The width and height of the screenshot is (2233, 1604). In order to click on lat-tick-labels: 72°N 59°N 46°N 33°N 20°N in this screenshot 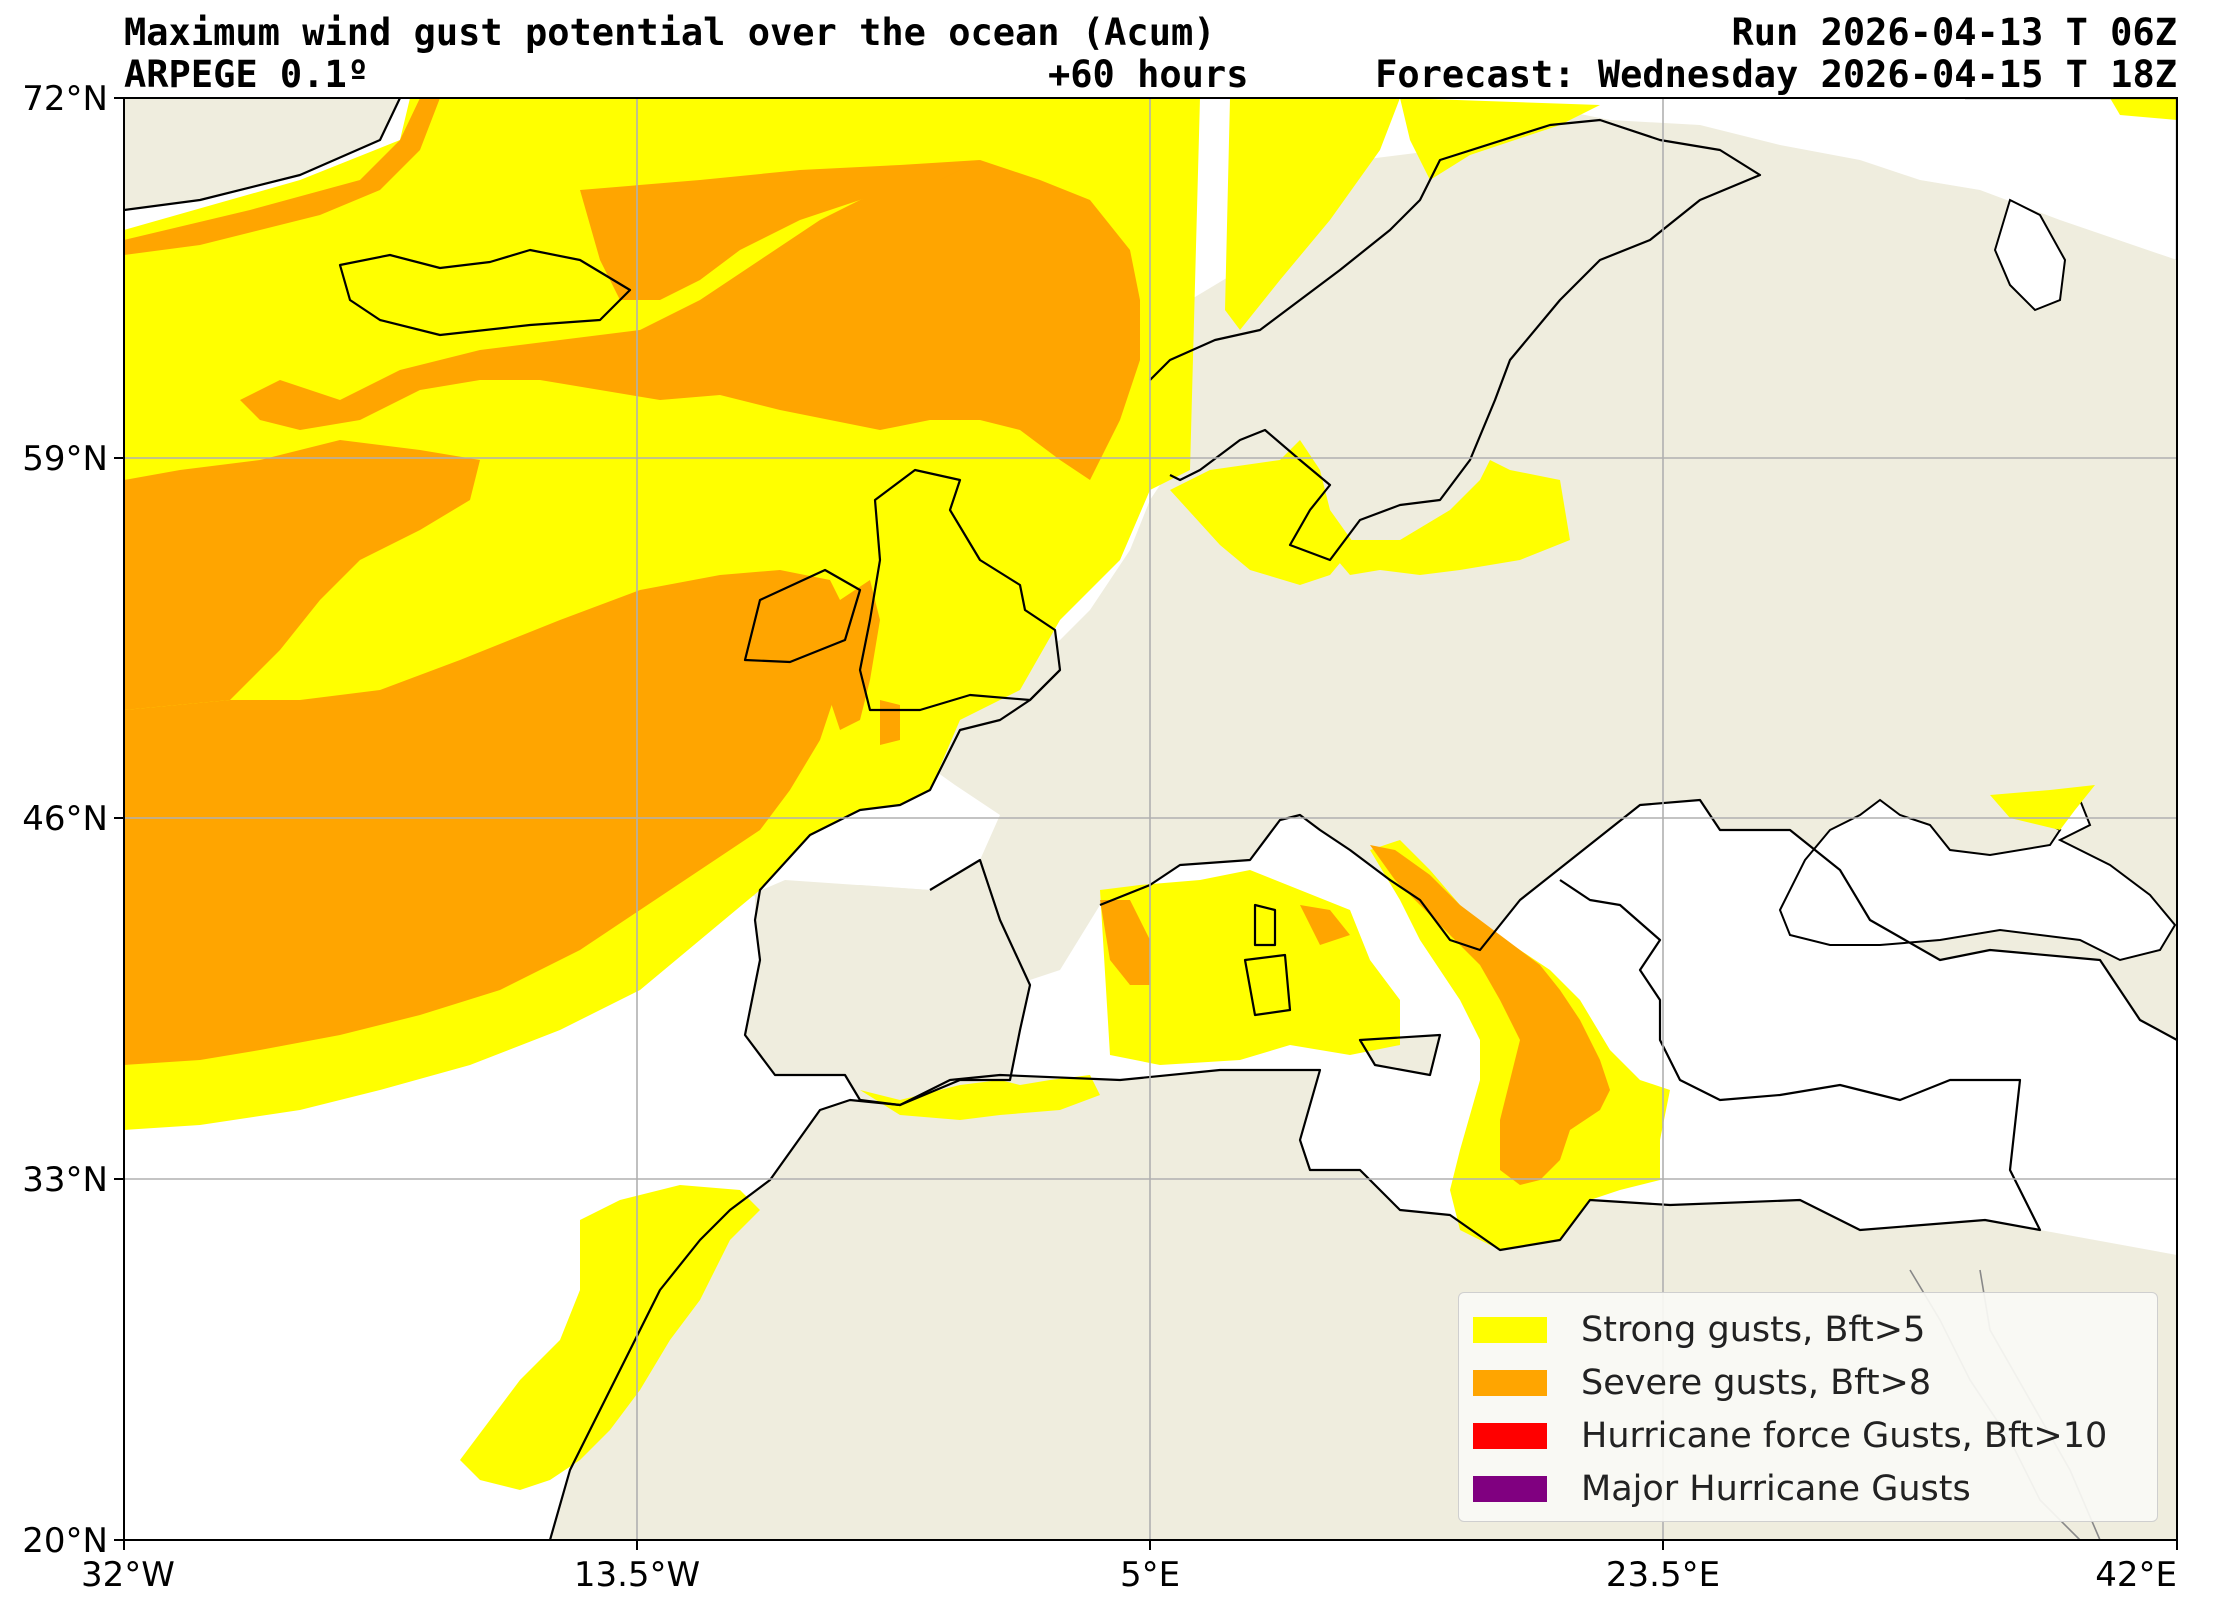, I will do `click(65, 820)`.